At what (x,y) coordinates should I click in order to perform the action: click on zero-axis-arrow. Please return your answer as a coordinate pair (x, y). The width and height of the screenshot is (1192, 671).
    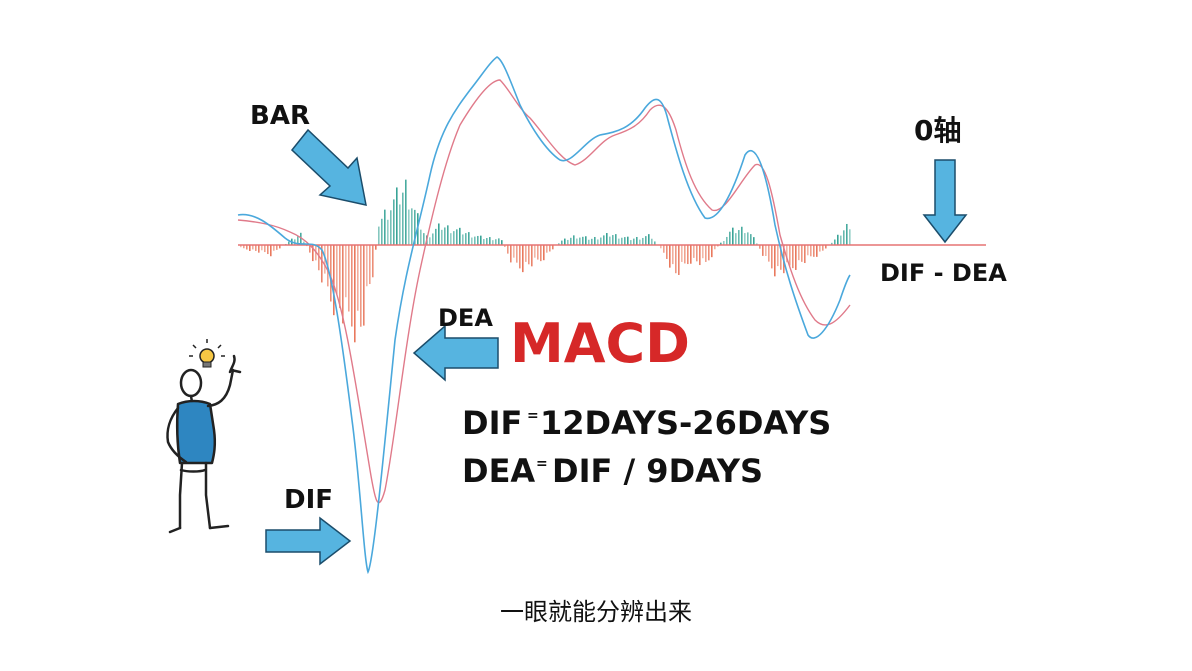
    Looking at the image, I should click on (945, 201).